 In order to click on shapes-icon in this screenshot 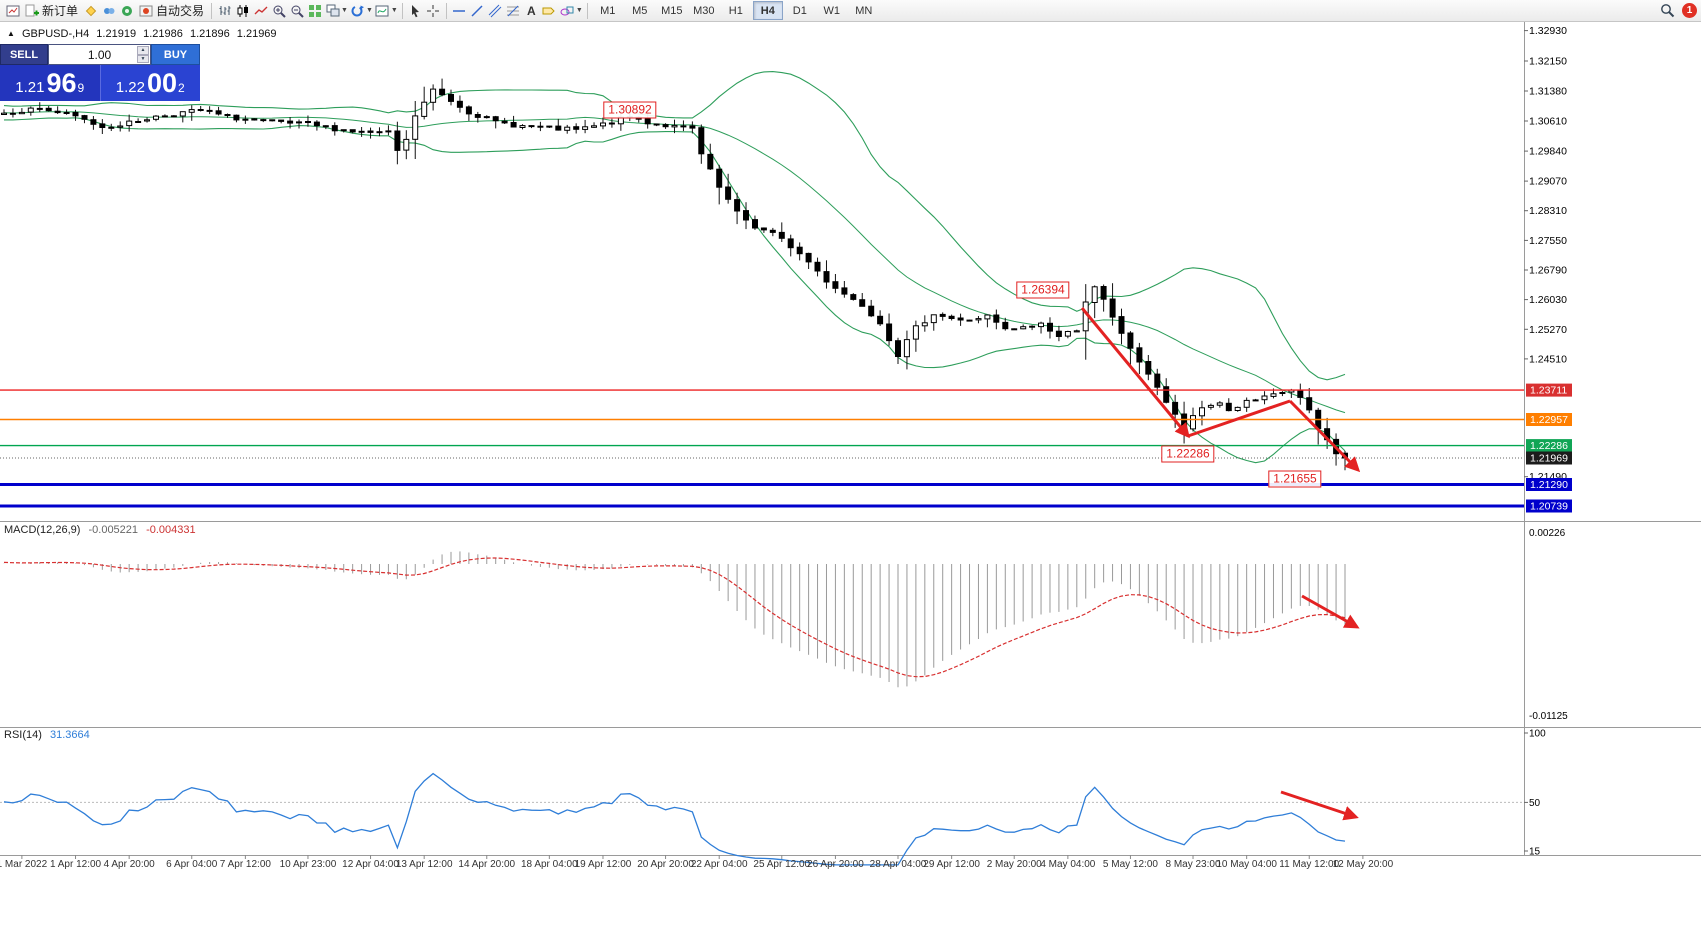, I will do `click(567, 10)`.